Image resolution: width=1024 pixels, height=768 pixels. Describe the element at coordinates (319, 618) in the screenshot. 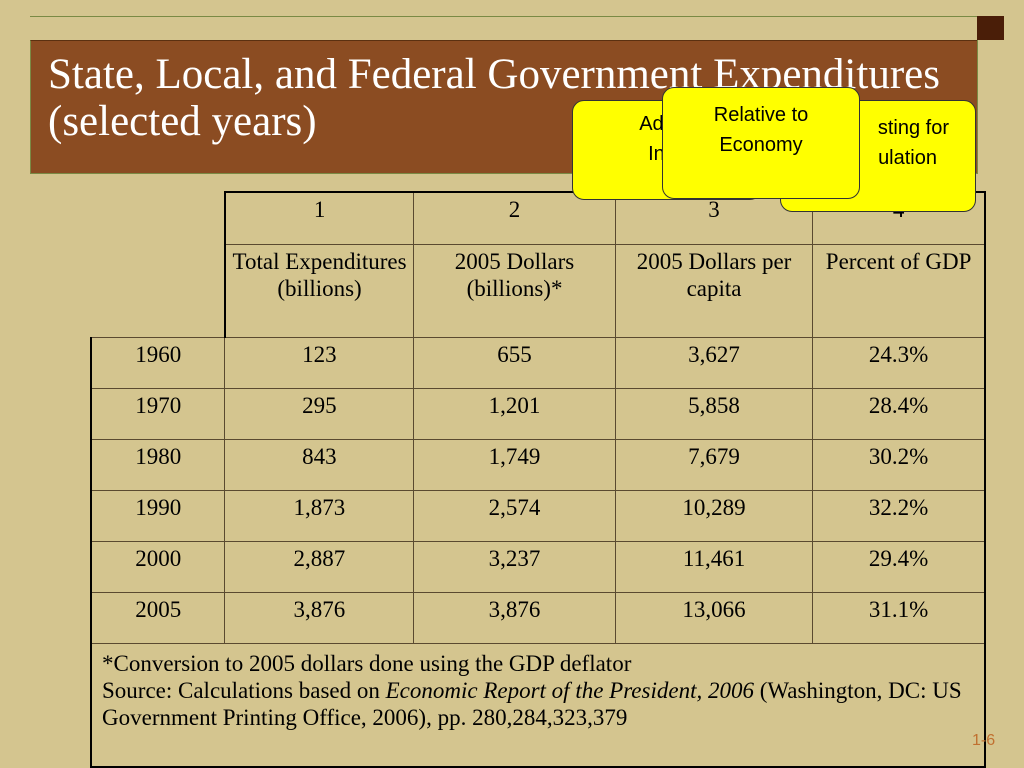

I see `total-cell: 3,876` at that location.